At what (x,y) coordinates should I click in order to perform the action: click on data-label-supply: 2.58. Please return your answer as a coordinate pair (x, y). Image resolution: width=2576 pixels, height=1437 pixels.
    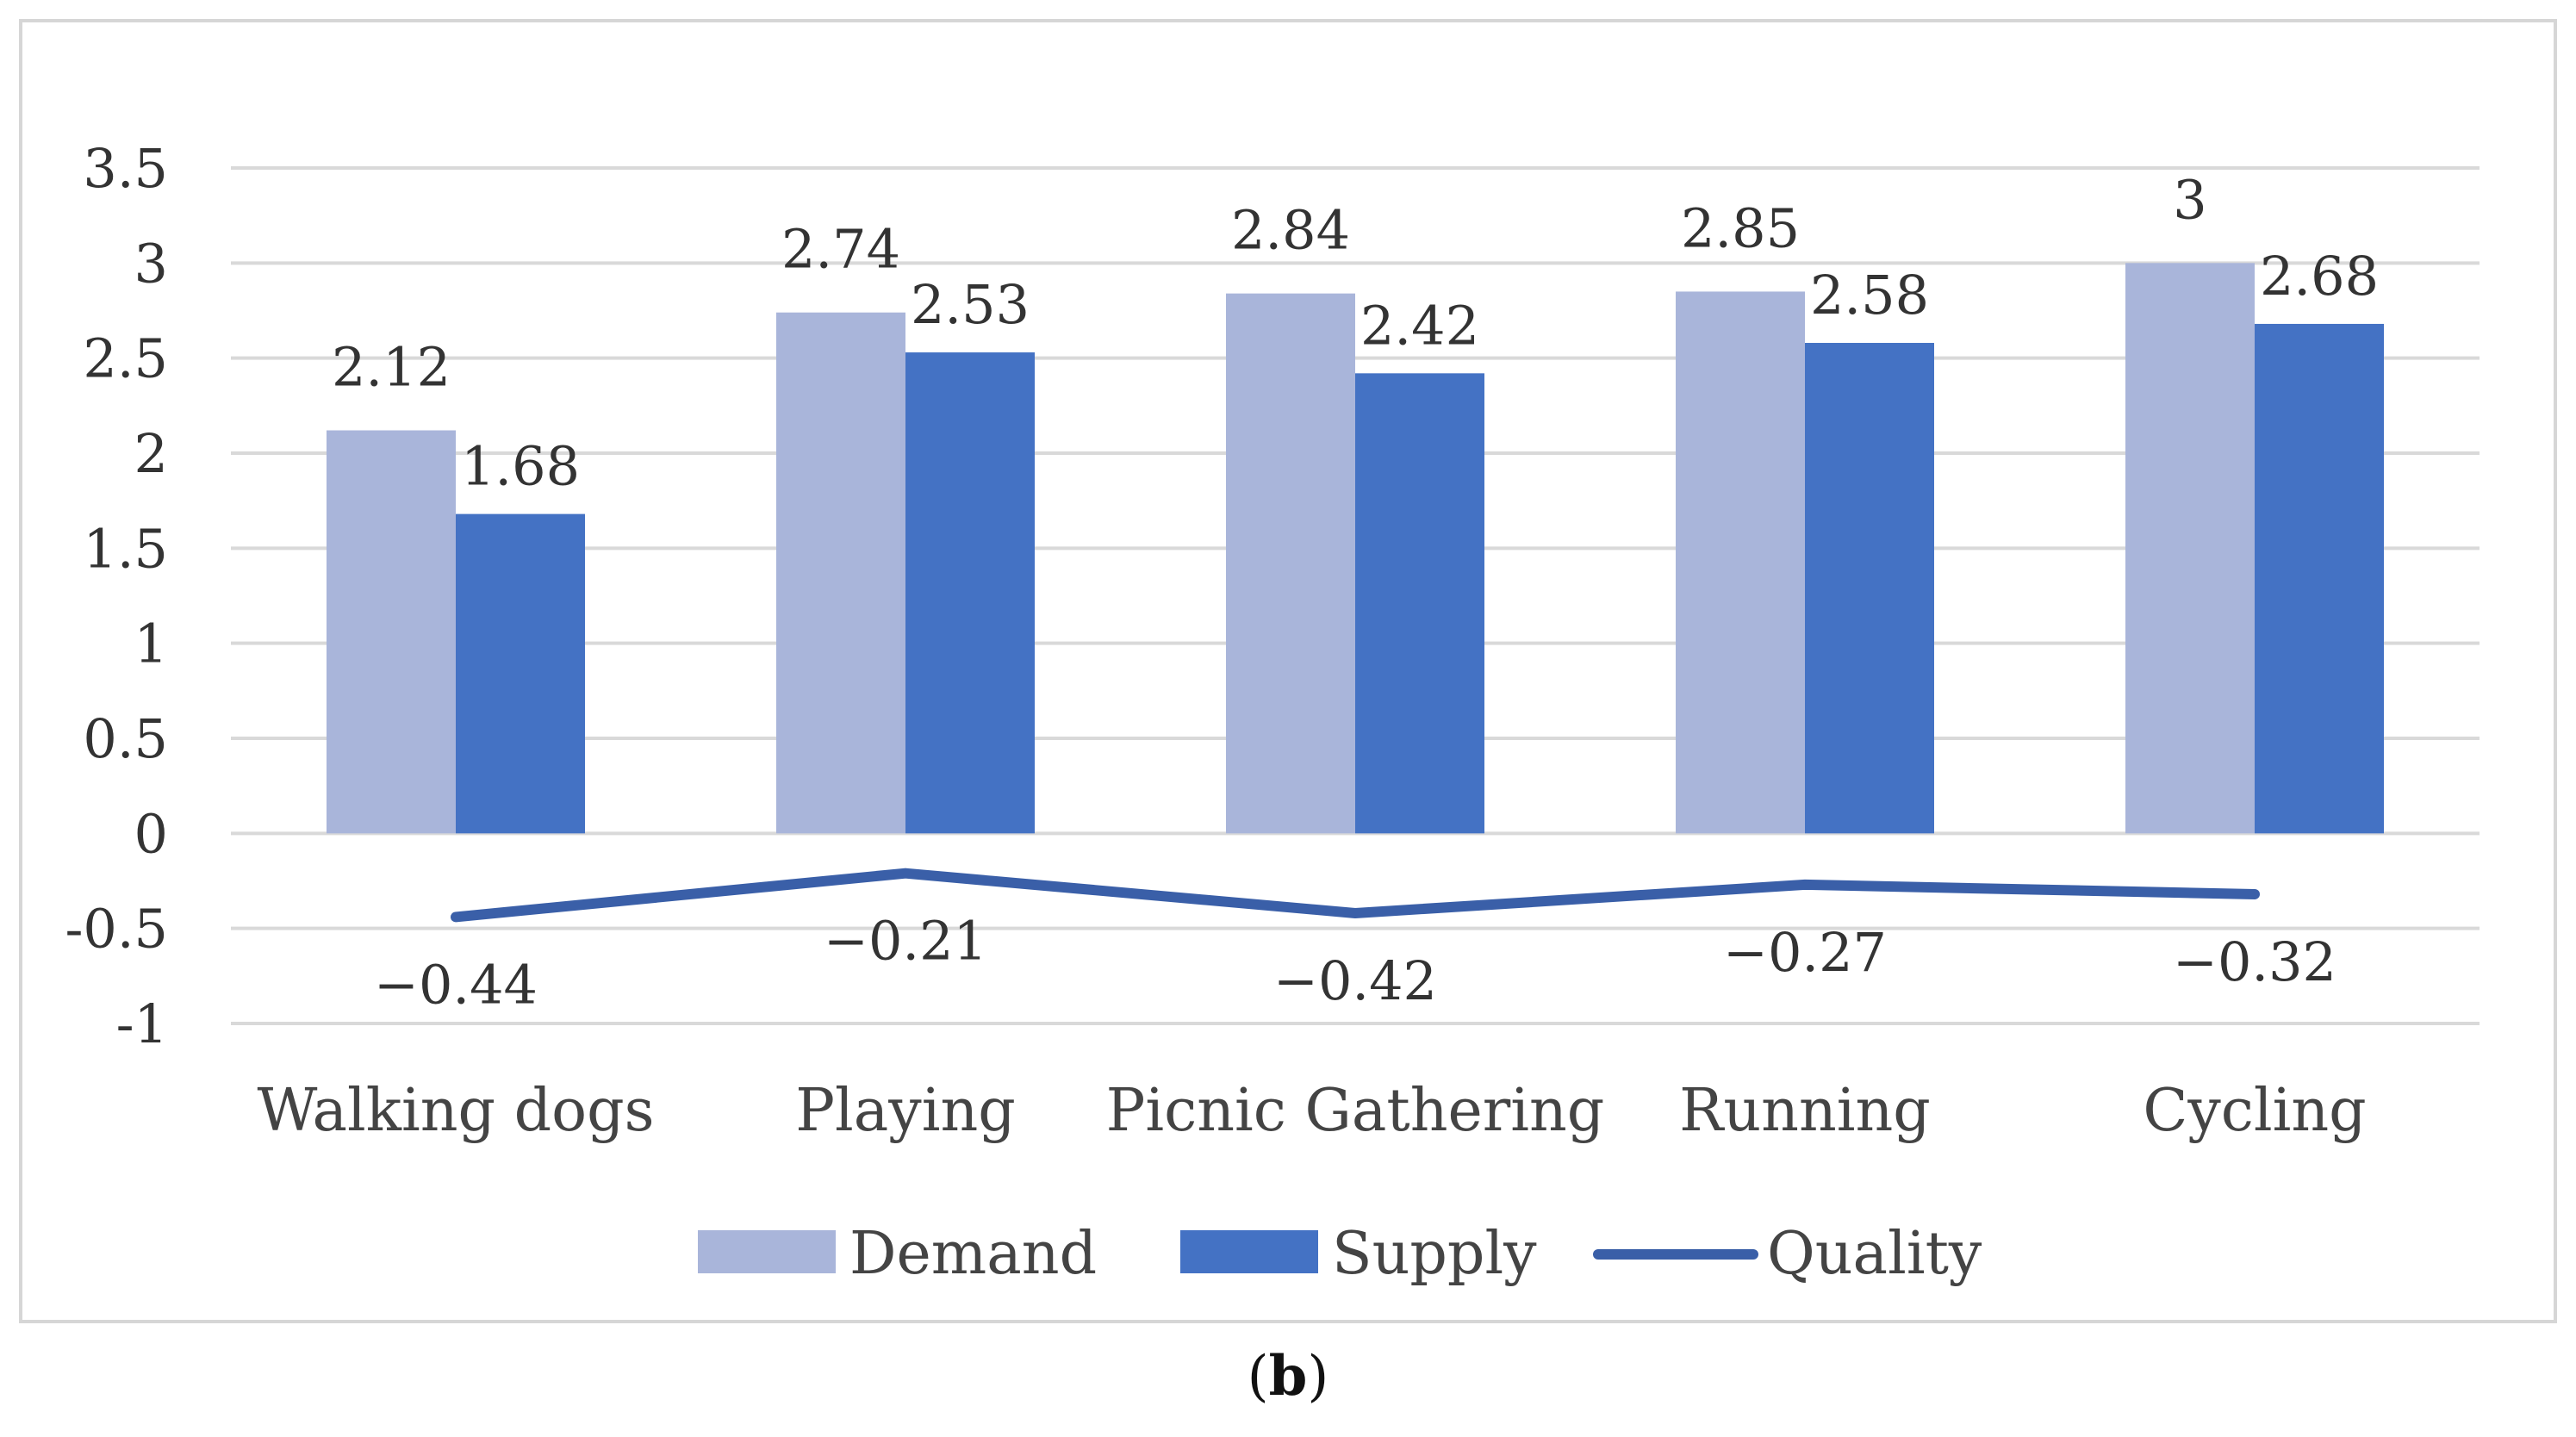
    Looking at the image, I should click on (1870, 295).